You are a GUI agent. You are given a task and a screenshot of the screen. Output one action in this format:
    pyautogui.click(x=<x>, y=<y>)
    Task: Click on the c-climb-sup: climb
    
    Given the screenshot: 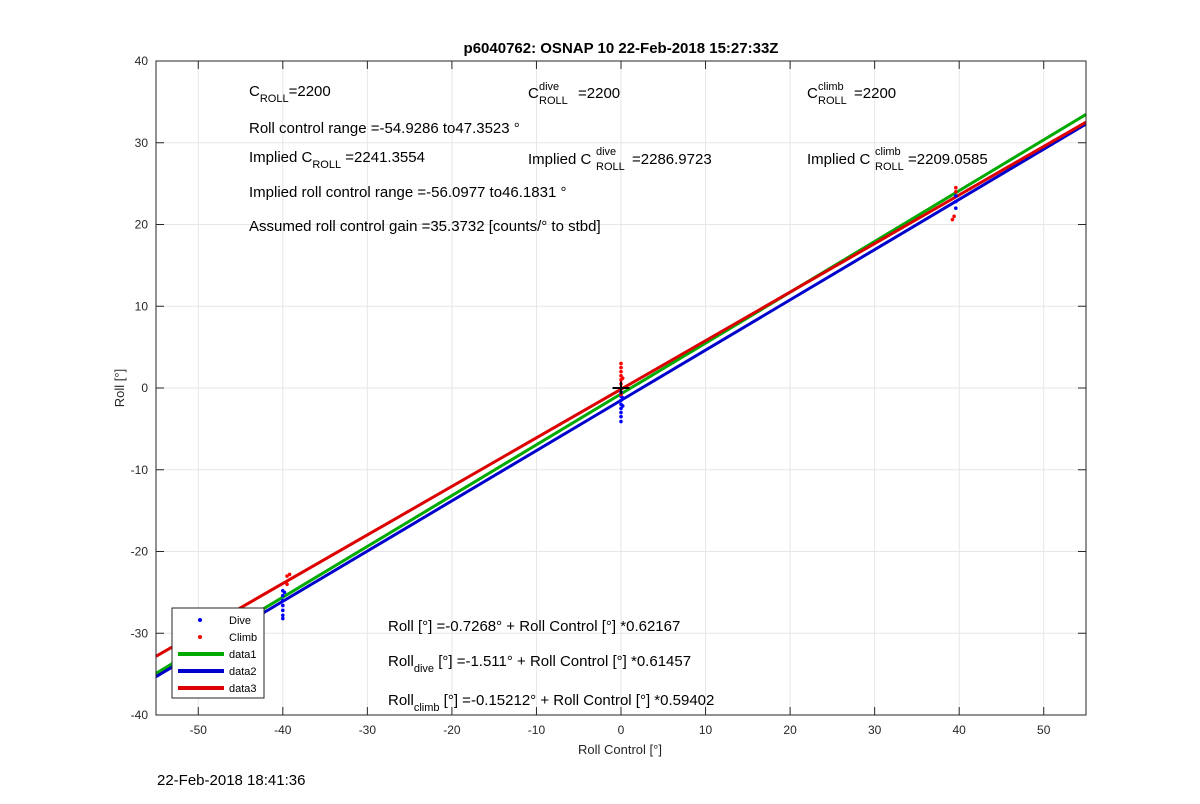 What is the action you would take?
    pyautogui.click(x=831, y=87)
    